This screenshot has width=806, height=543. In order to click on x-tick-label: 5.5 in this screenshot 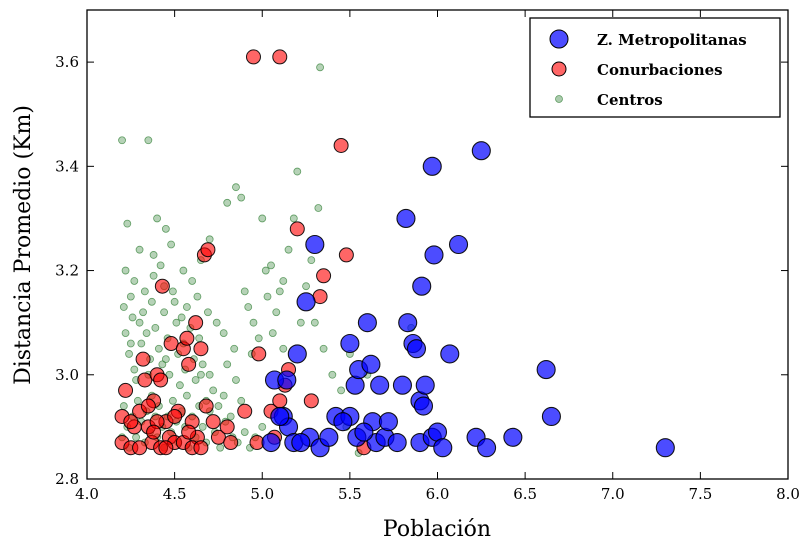, I will do `click(350, 494)`.